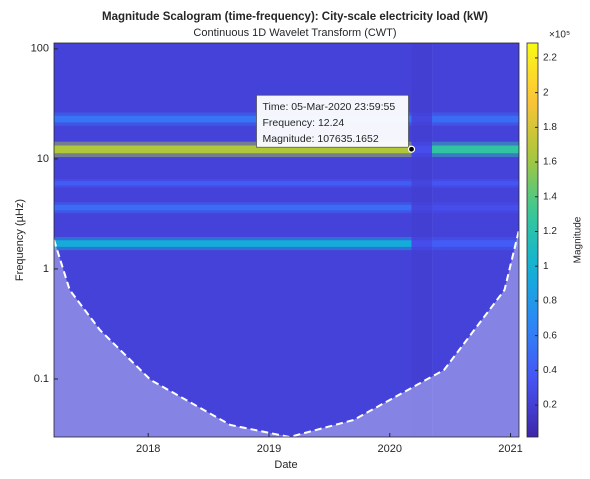 The image size is (590, 479). What do you see at coordinates (390, 449) in the screenshot?
I see `x-tick-label: 2020` at bounding box center [390, 449].